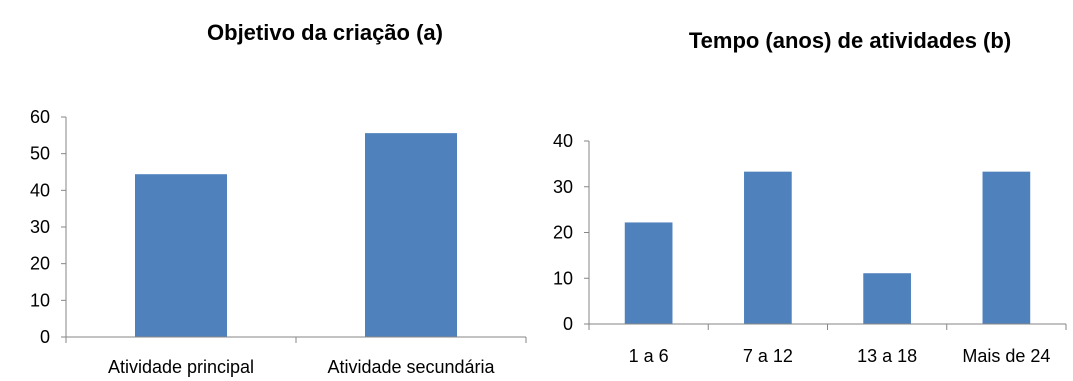 The image size is (1073, 381). I want to click on x-tick-label: Atividade principal, so click(181, 367).